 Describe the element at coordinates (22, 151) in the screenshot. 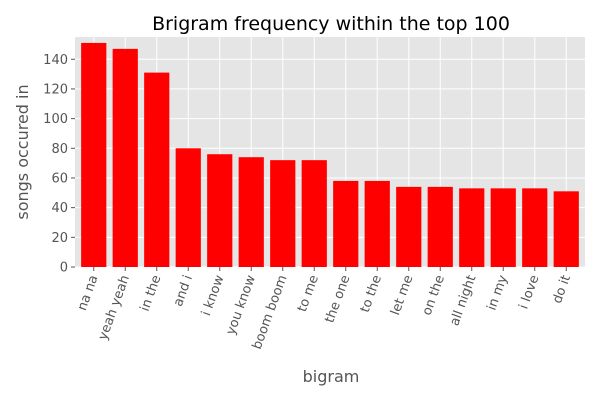

I see `y-axis-label: songs occured in` at that location.